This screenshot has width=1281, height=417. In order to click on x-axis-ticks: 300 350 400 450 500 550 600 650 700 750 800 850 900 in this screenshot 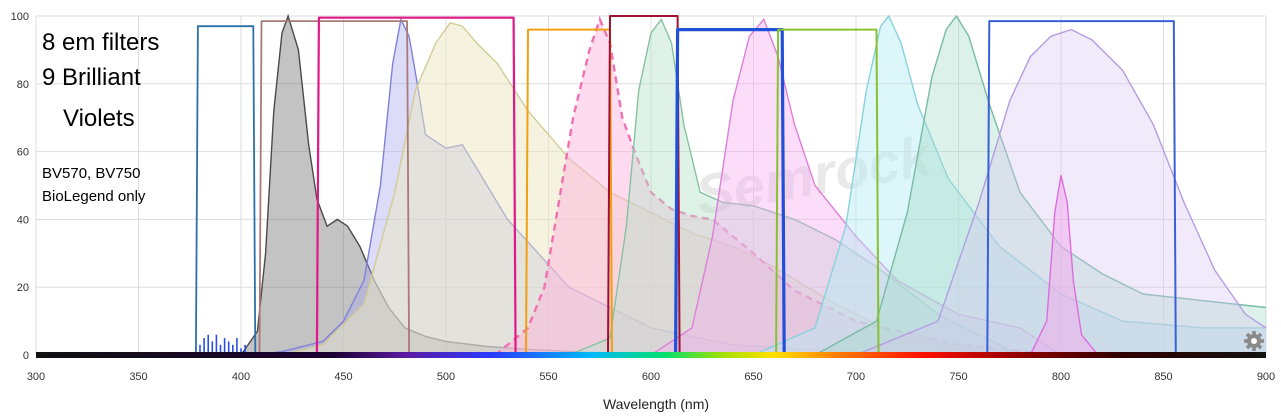, I will do `click(651, 377)`.